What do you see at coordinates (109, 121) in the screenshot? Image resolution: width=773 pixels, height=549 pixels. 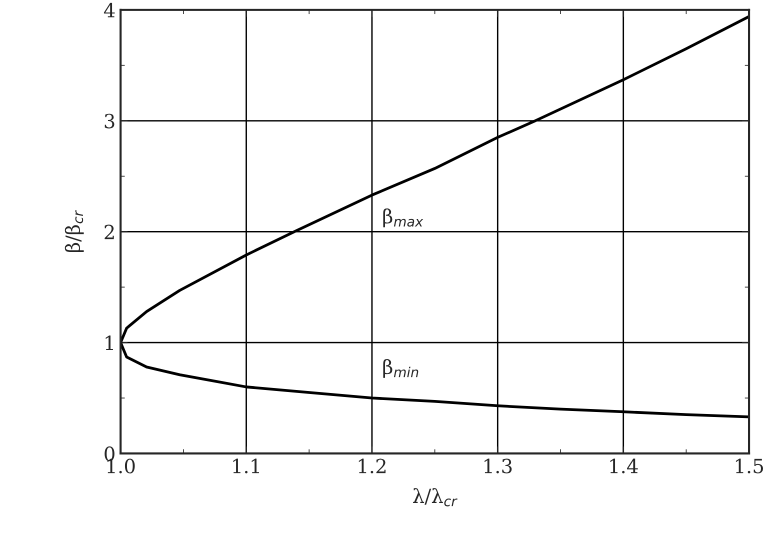 I see `y-tick-label: 3` at bounding box center [109, 121].